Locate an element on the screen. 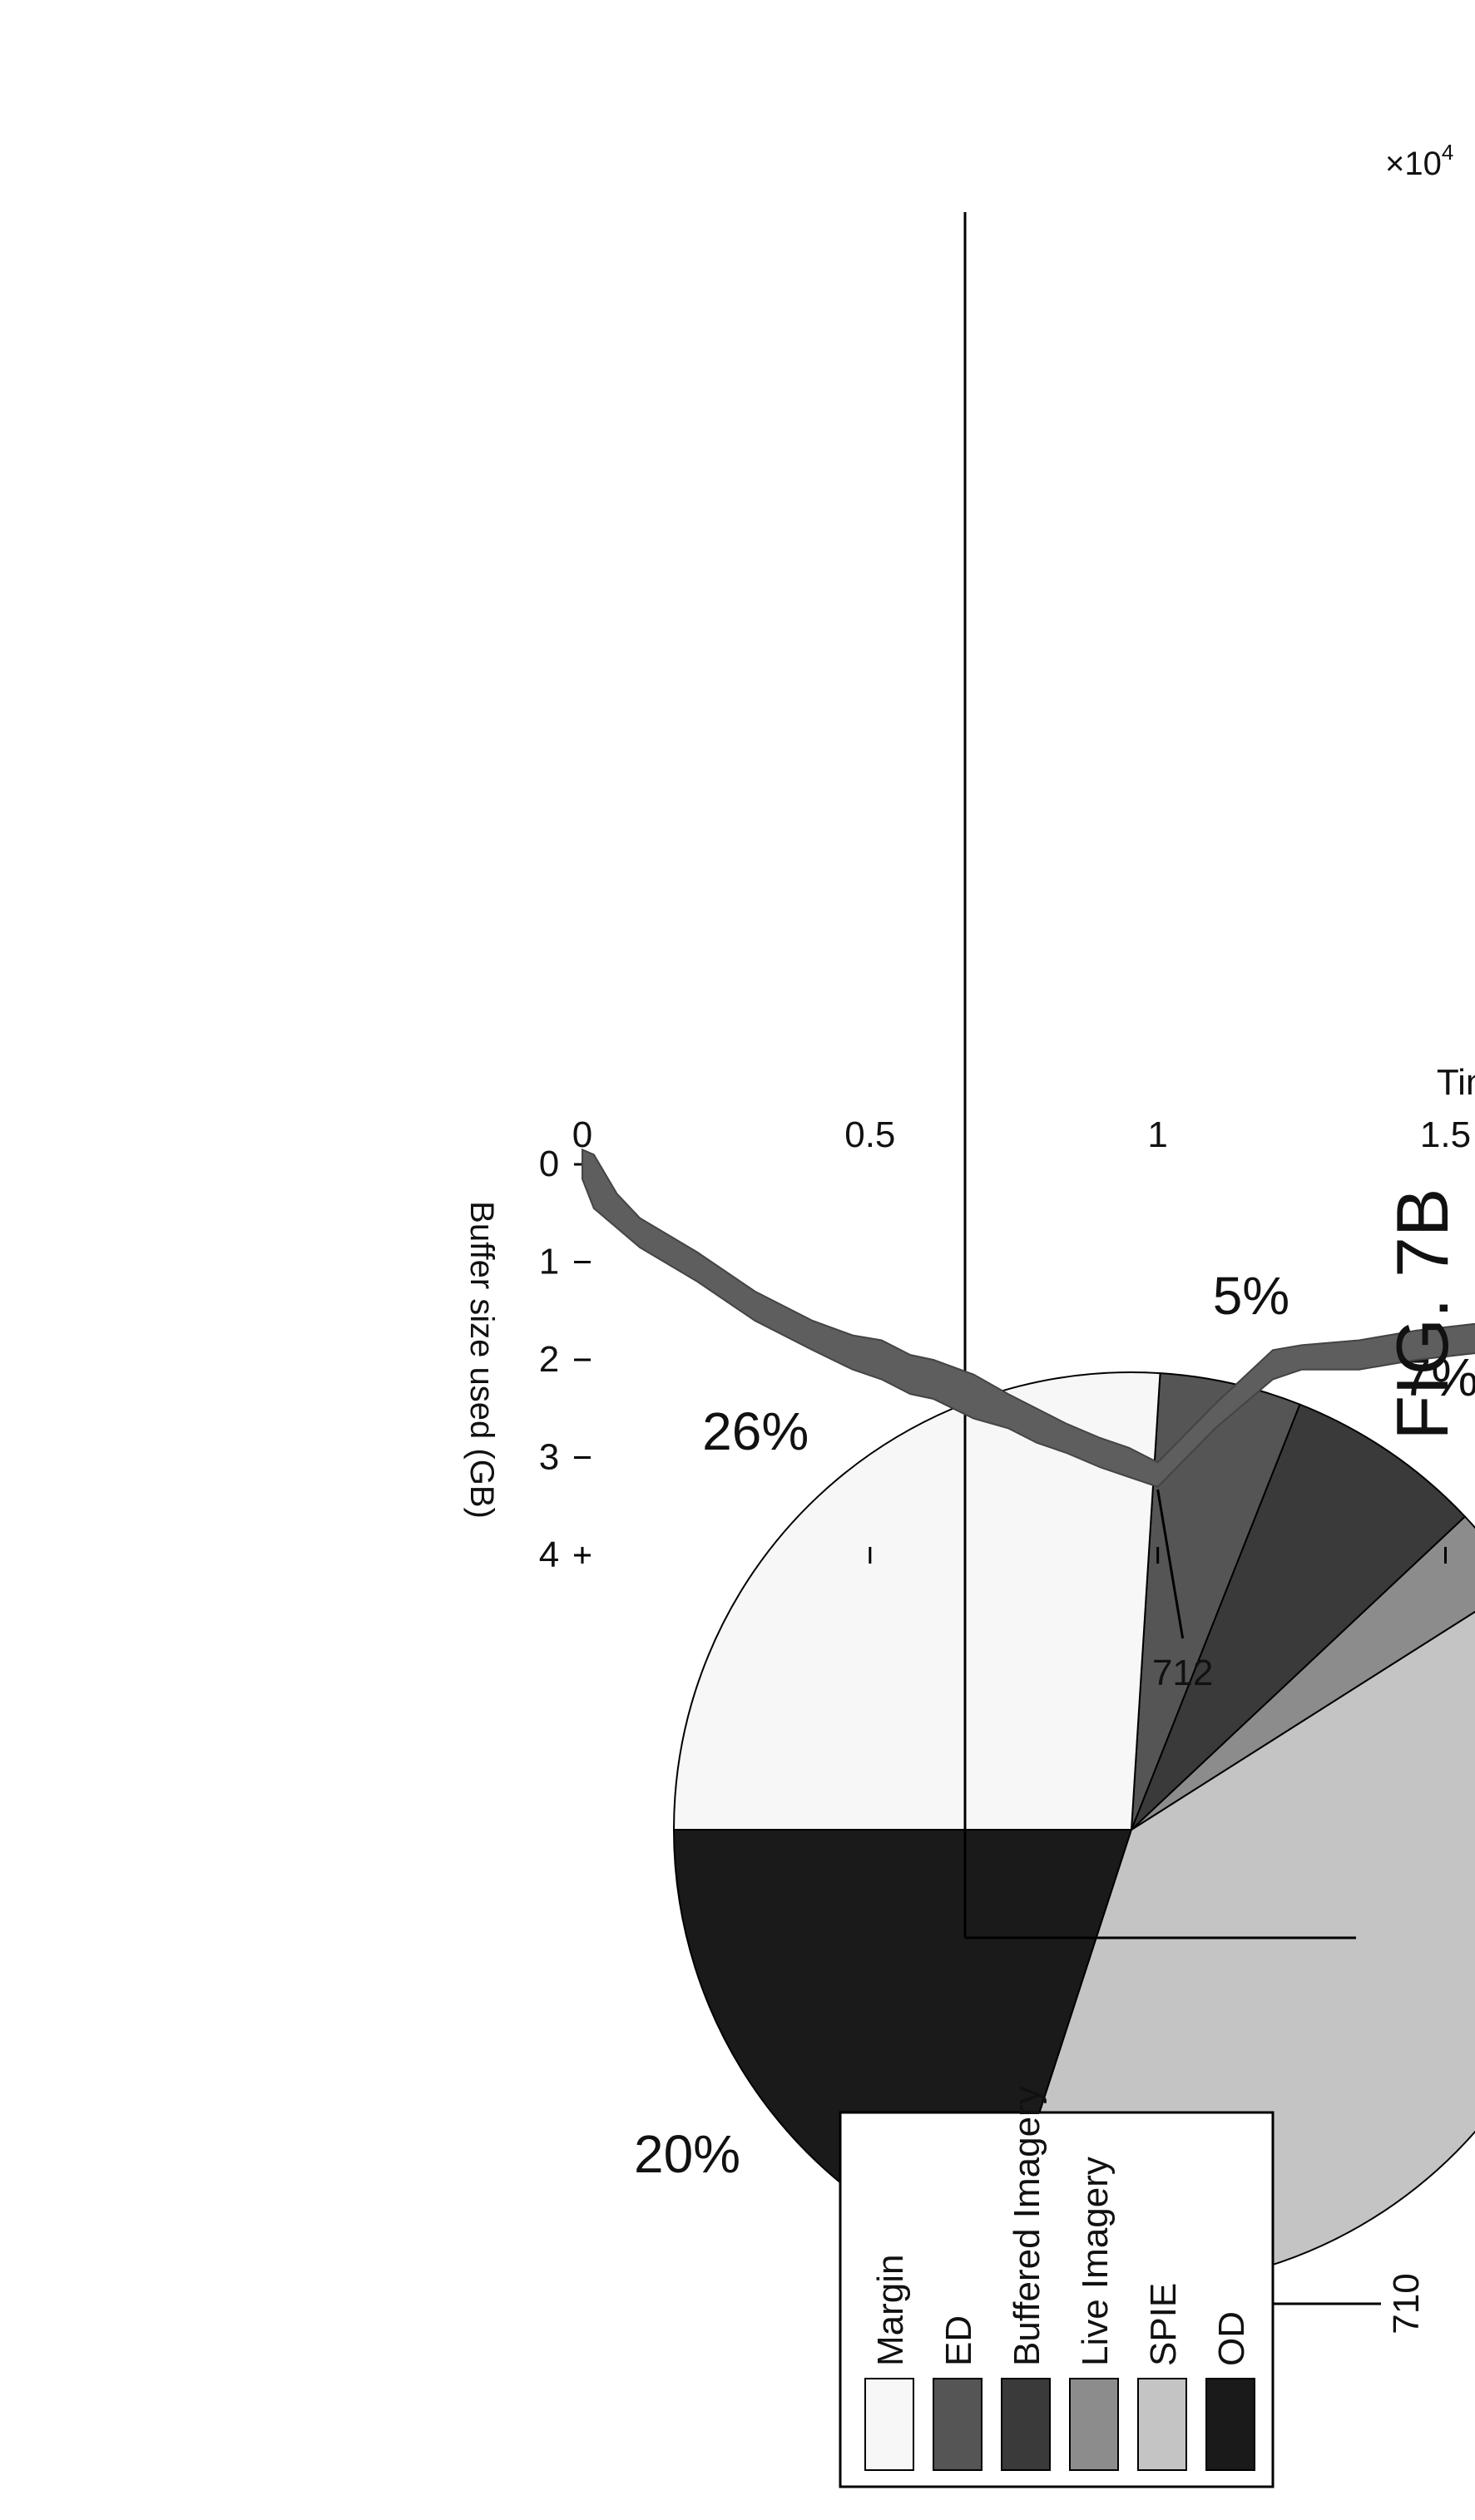 This screenshot has width=1475, height=2520. y-tick-label: 4 is located at coordinates (549, 1554).